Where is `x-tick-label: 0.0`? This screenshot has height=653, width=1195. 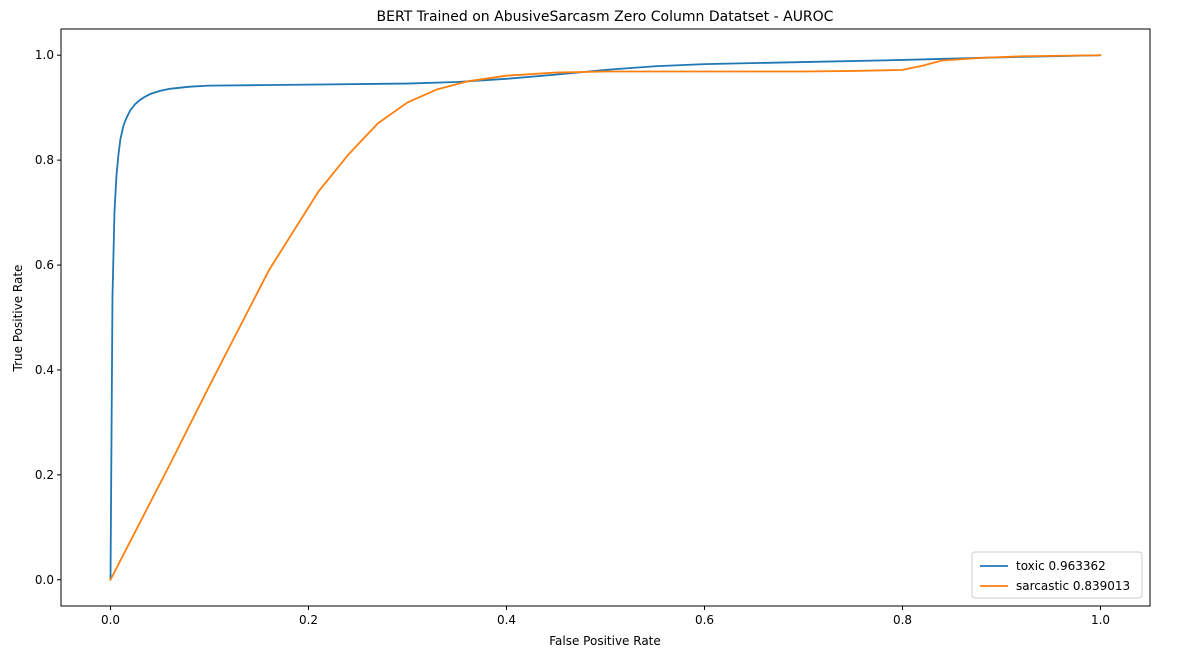
x-tick-label: 0.0 is located at coordinates (110, 620).